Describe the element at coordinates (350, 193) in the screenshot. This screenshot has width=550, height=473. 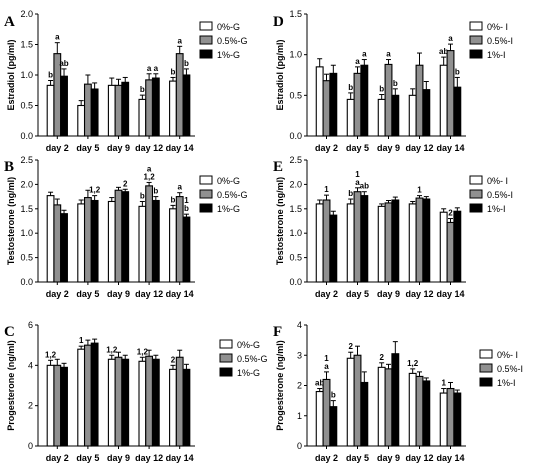
I see `panel-e-annotation: b` at that location.